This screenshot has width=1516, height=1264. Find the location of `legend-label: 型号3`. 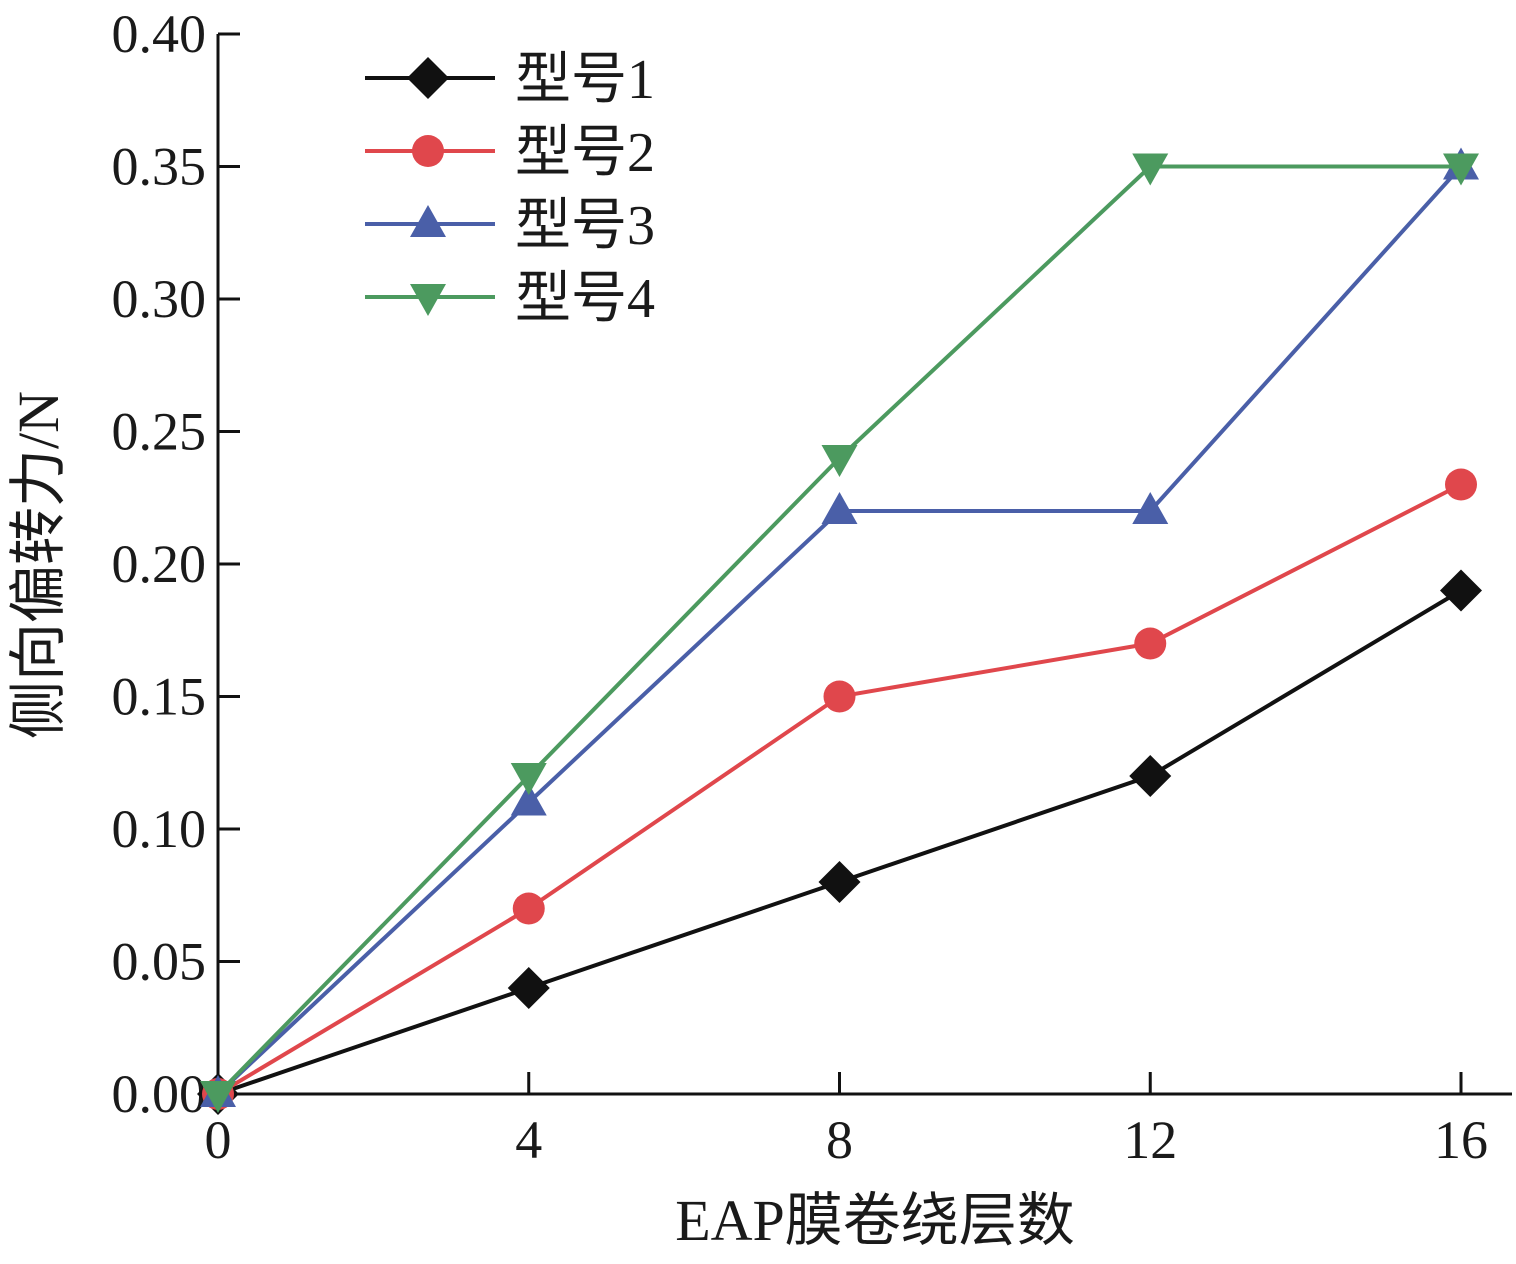

legend-label: 型号3 is located at coordinates (585, 226).